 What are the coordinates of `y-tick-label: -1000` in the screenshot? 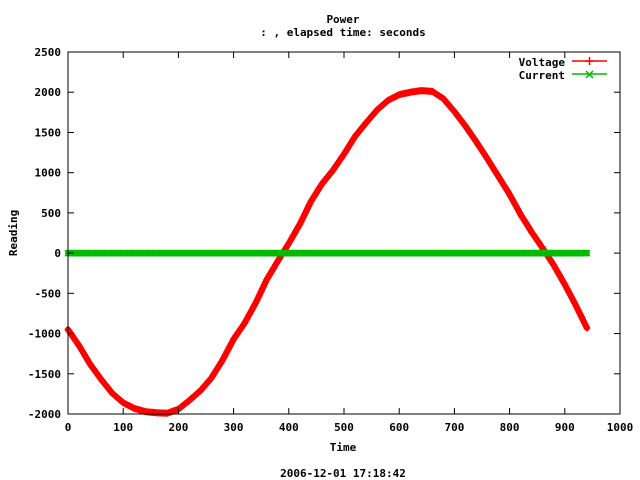 It's located at (44, 334).